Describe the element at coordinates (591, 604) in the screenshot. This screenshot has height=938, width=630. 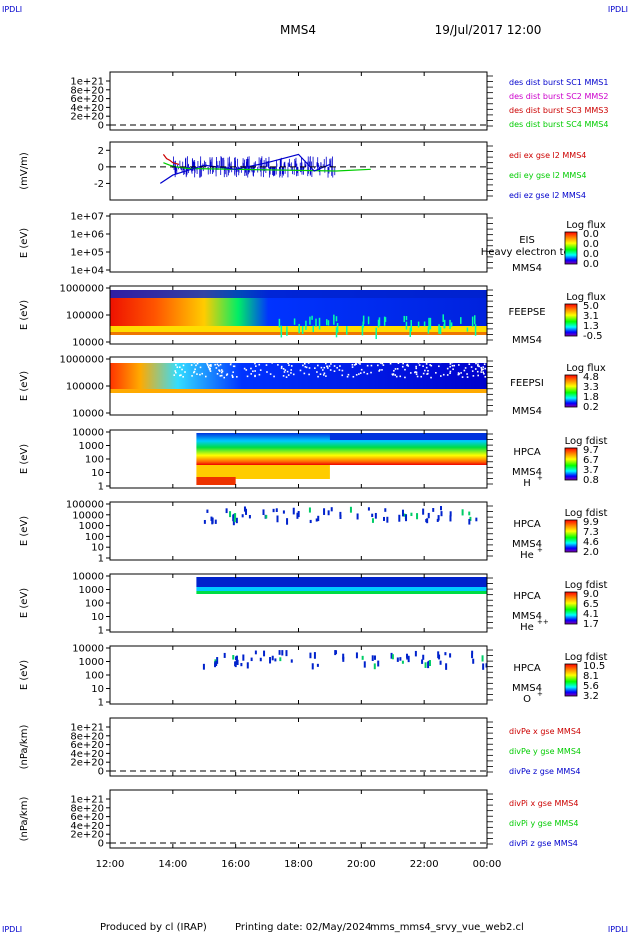
I see `colorbar-tick-label: 6.5` at that location.